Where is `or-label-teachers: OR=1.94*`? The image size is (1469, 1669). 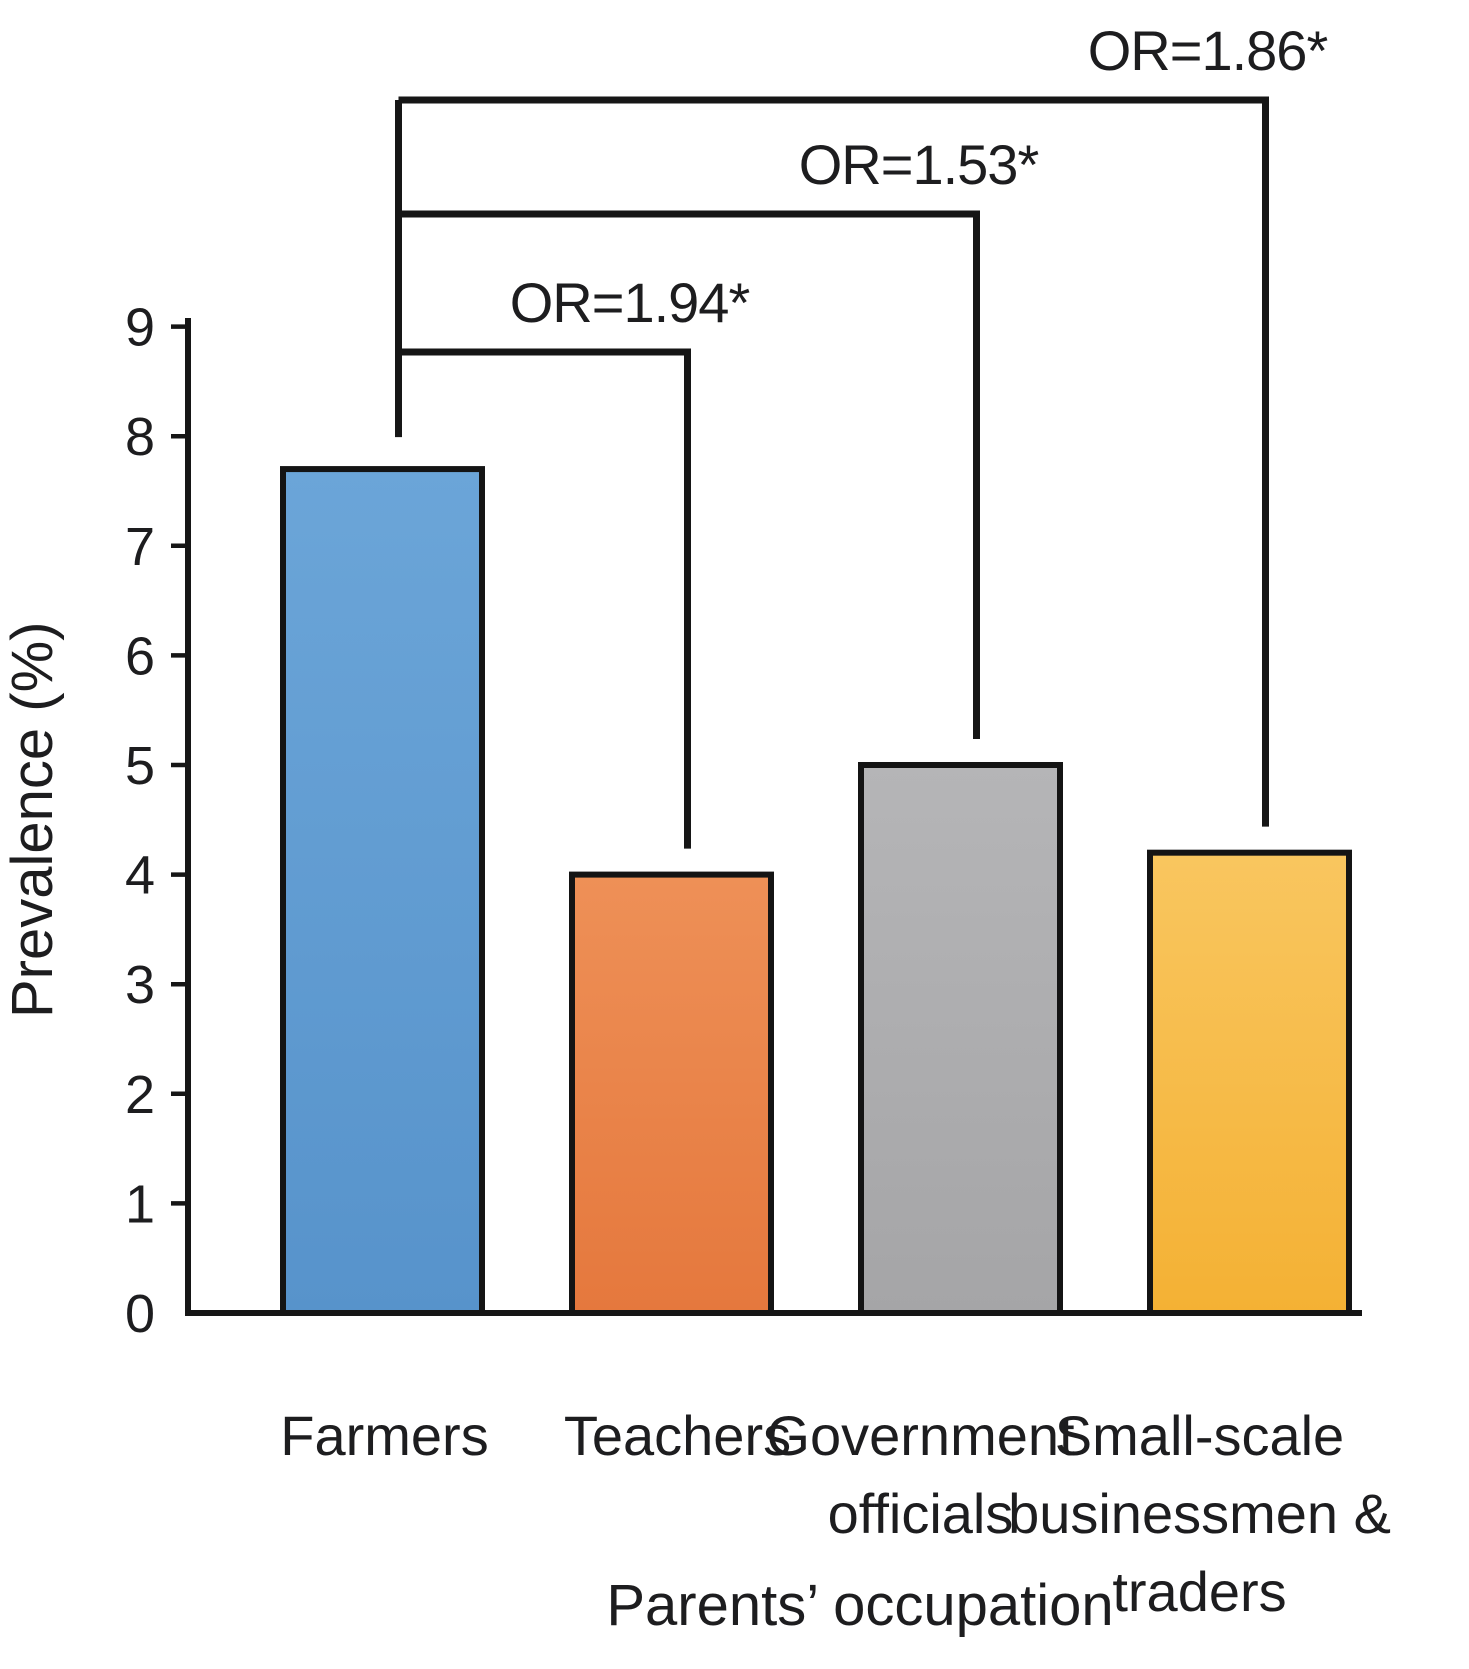 or-label-teachers: OR=1.94* is located at coordinates (630, 302).